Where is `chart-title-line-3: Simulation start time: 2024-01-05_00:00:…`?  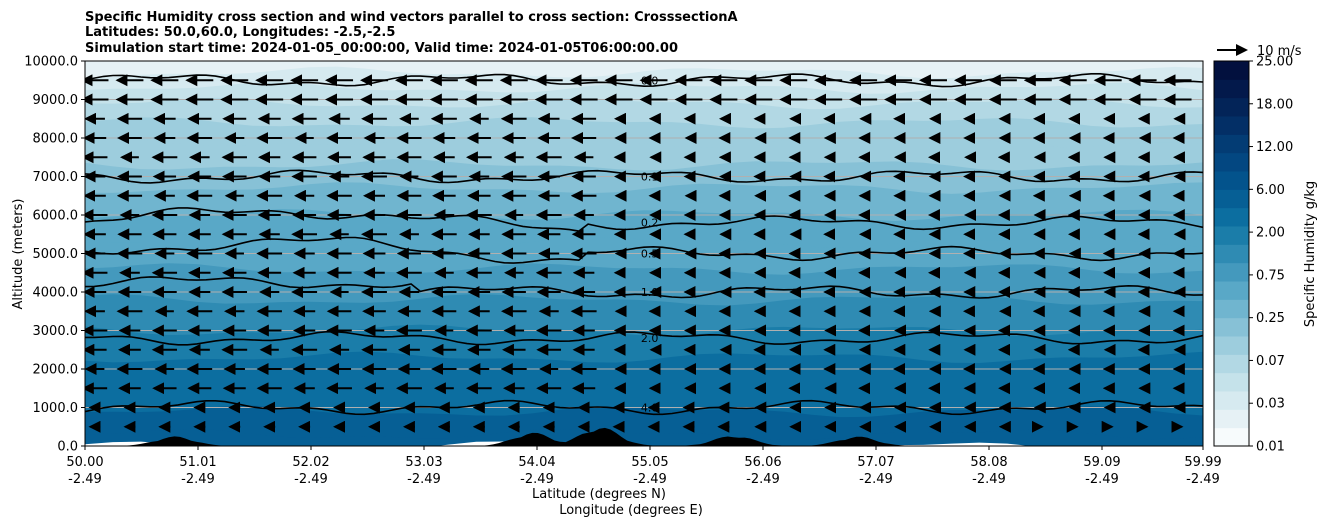
chart-title-line-3: Simulation start time: 2024-01-05_00:00:… is located at coordinates (381, 48).